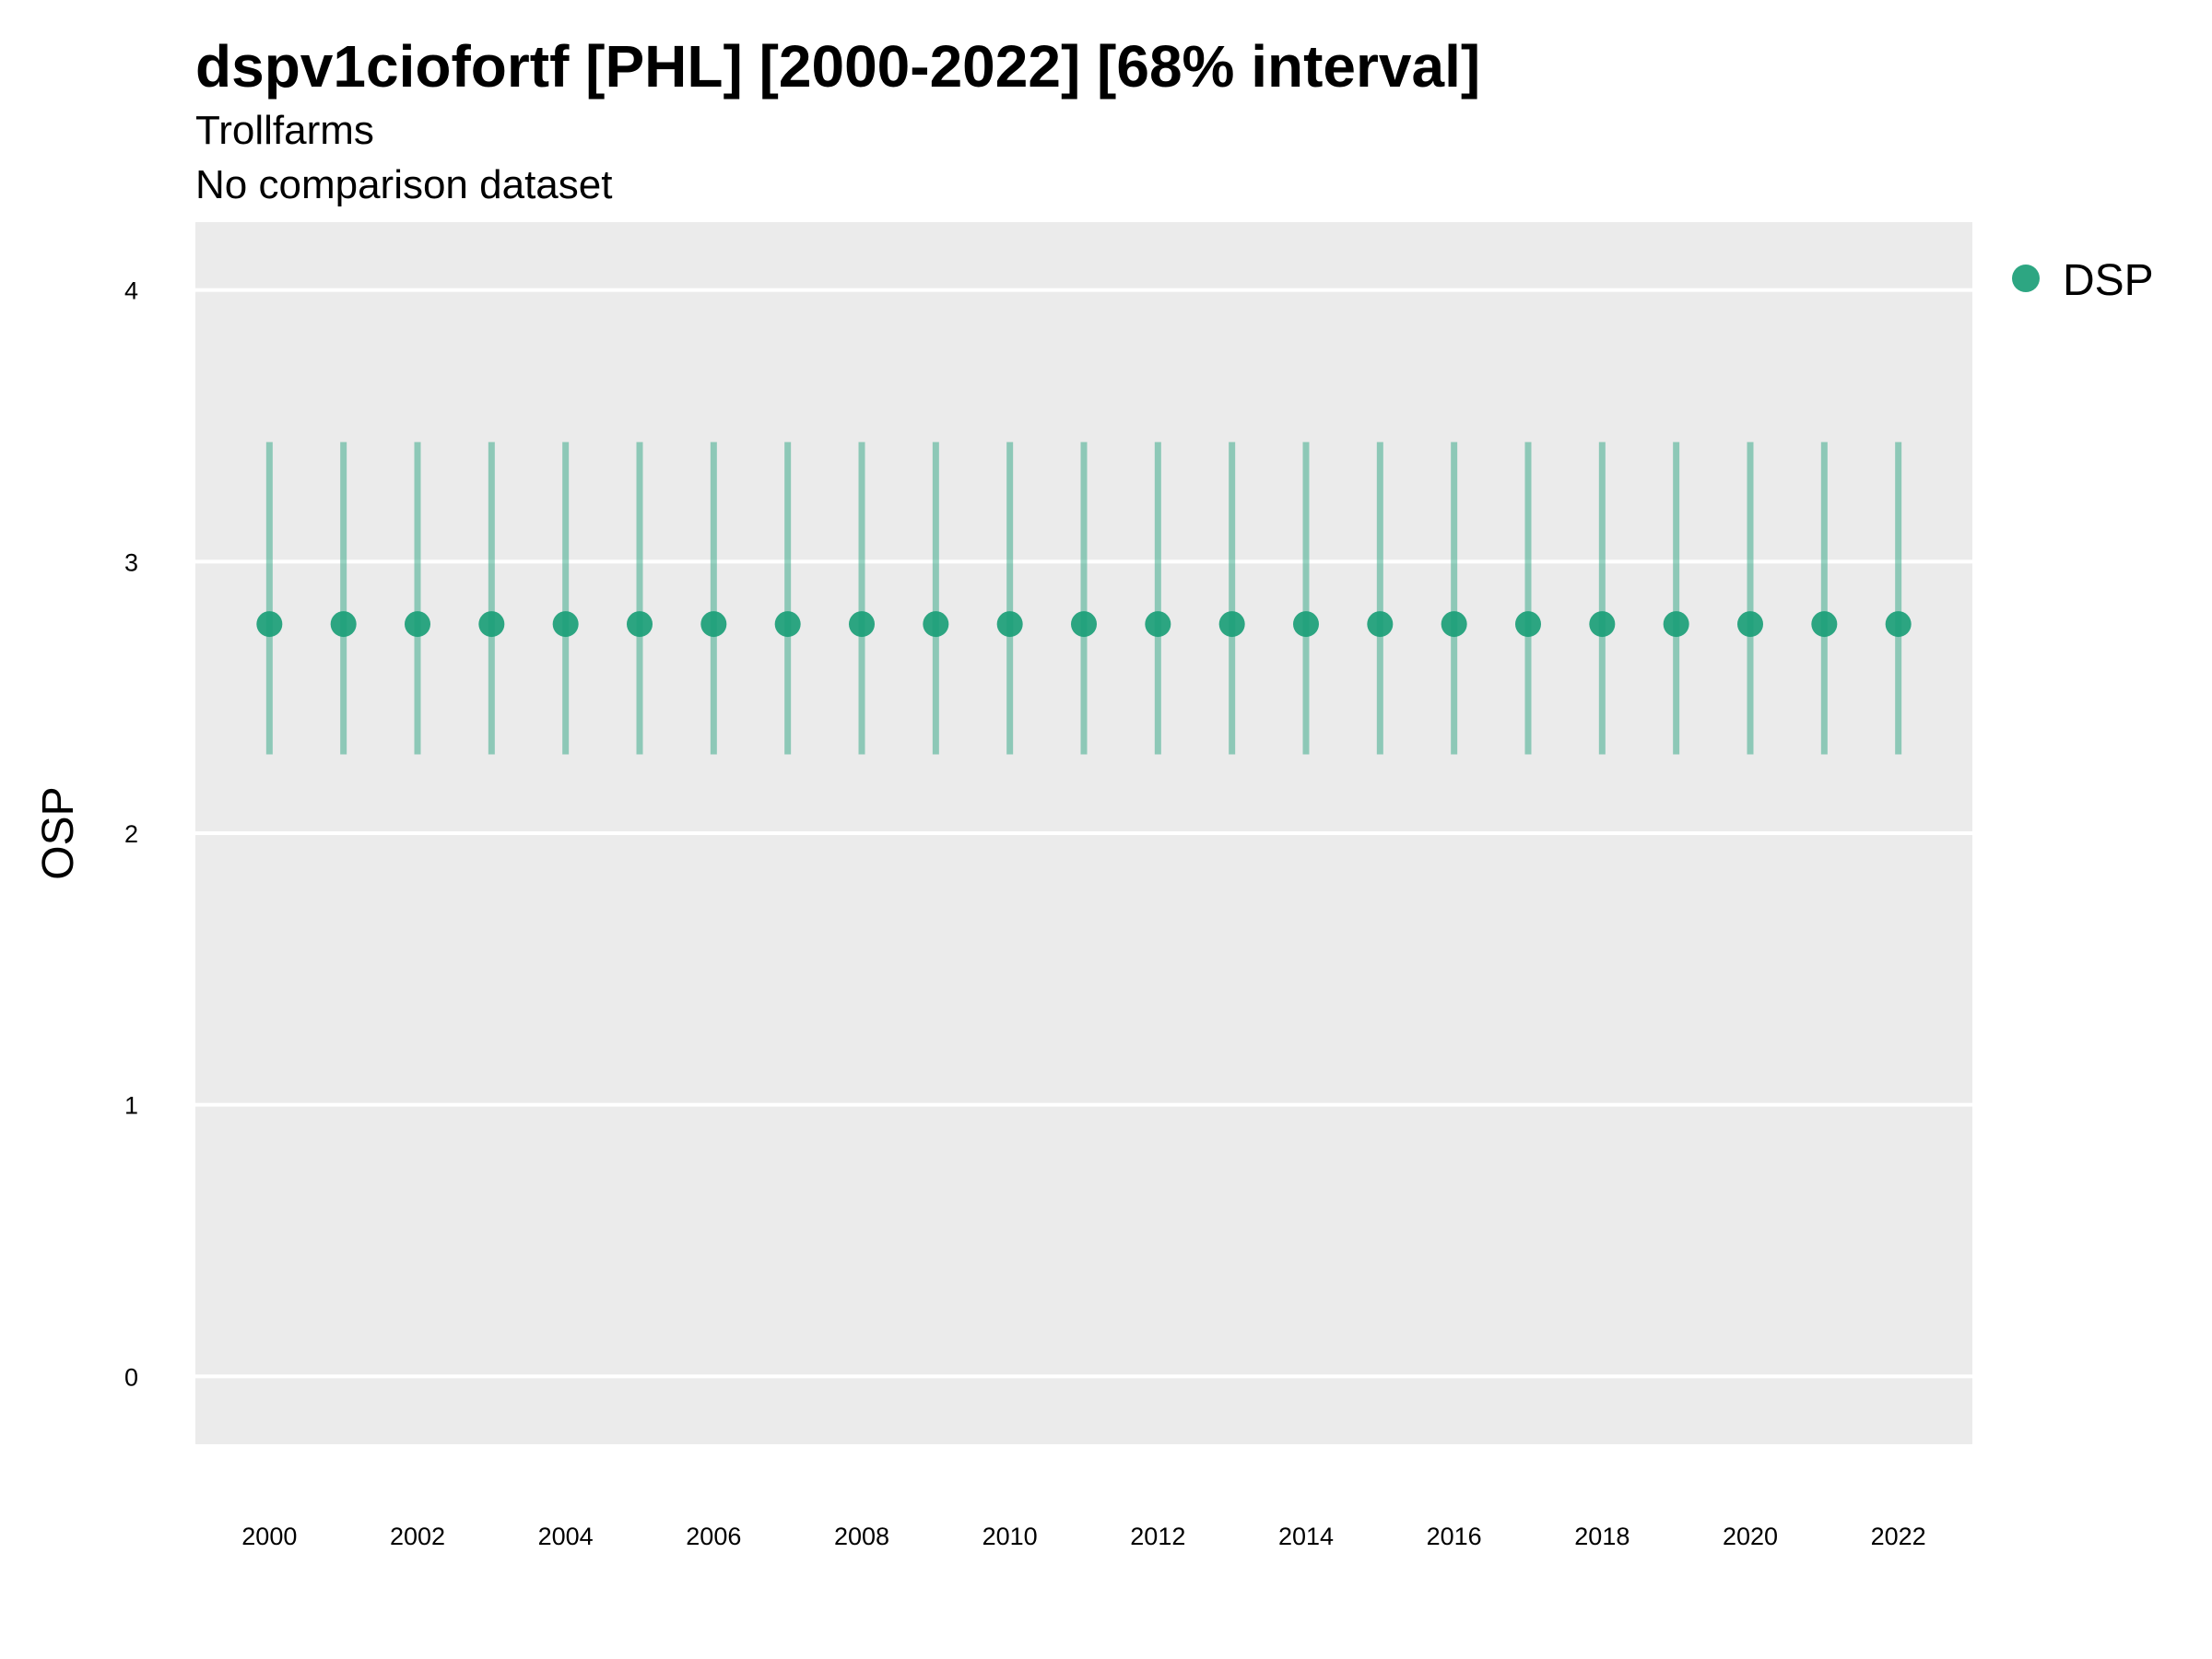  Describe the element at coordinates (2026, 278) in the screenshot. I see `legend-key-dsp` at that location.